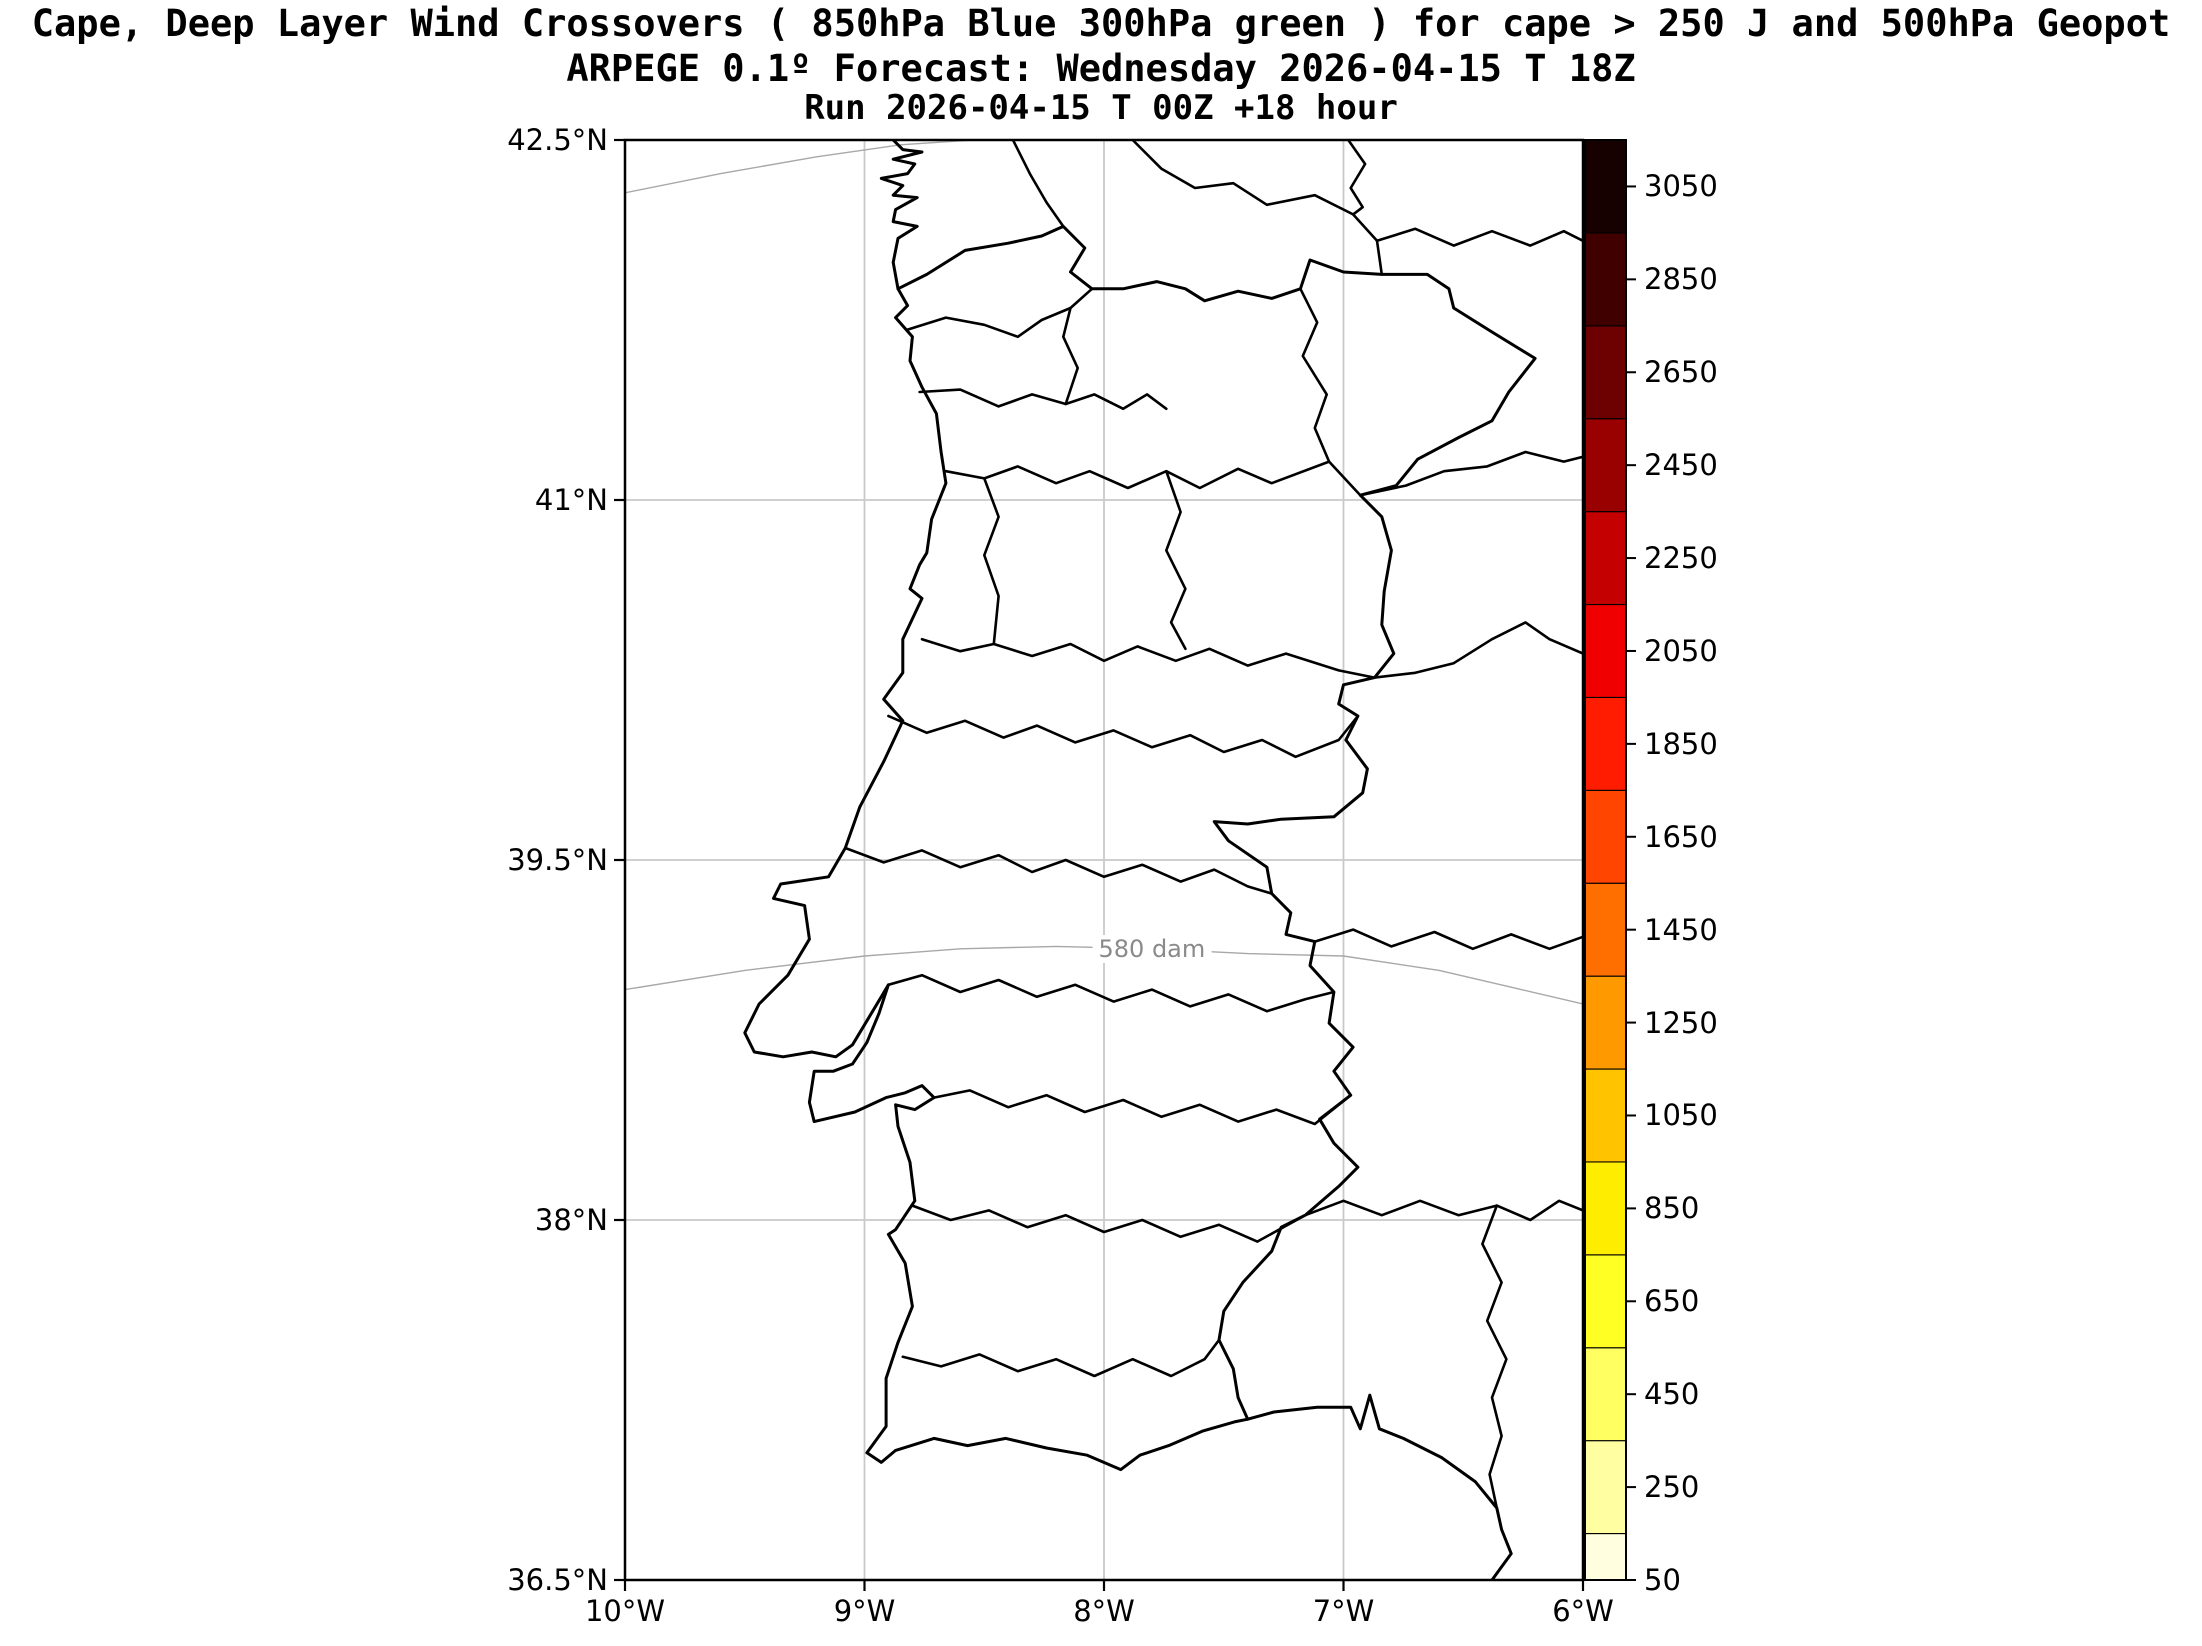  Describe the element at coordinates (1681, 279) in the screenshot. I see `colorbar-tick-label: 2850` at that location.